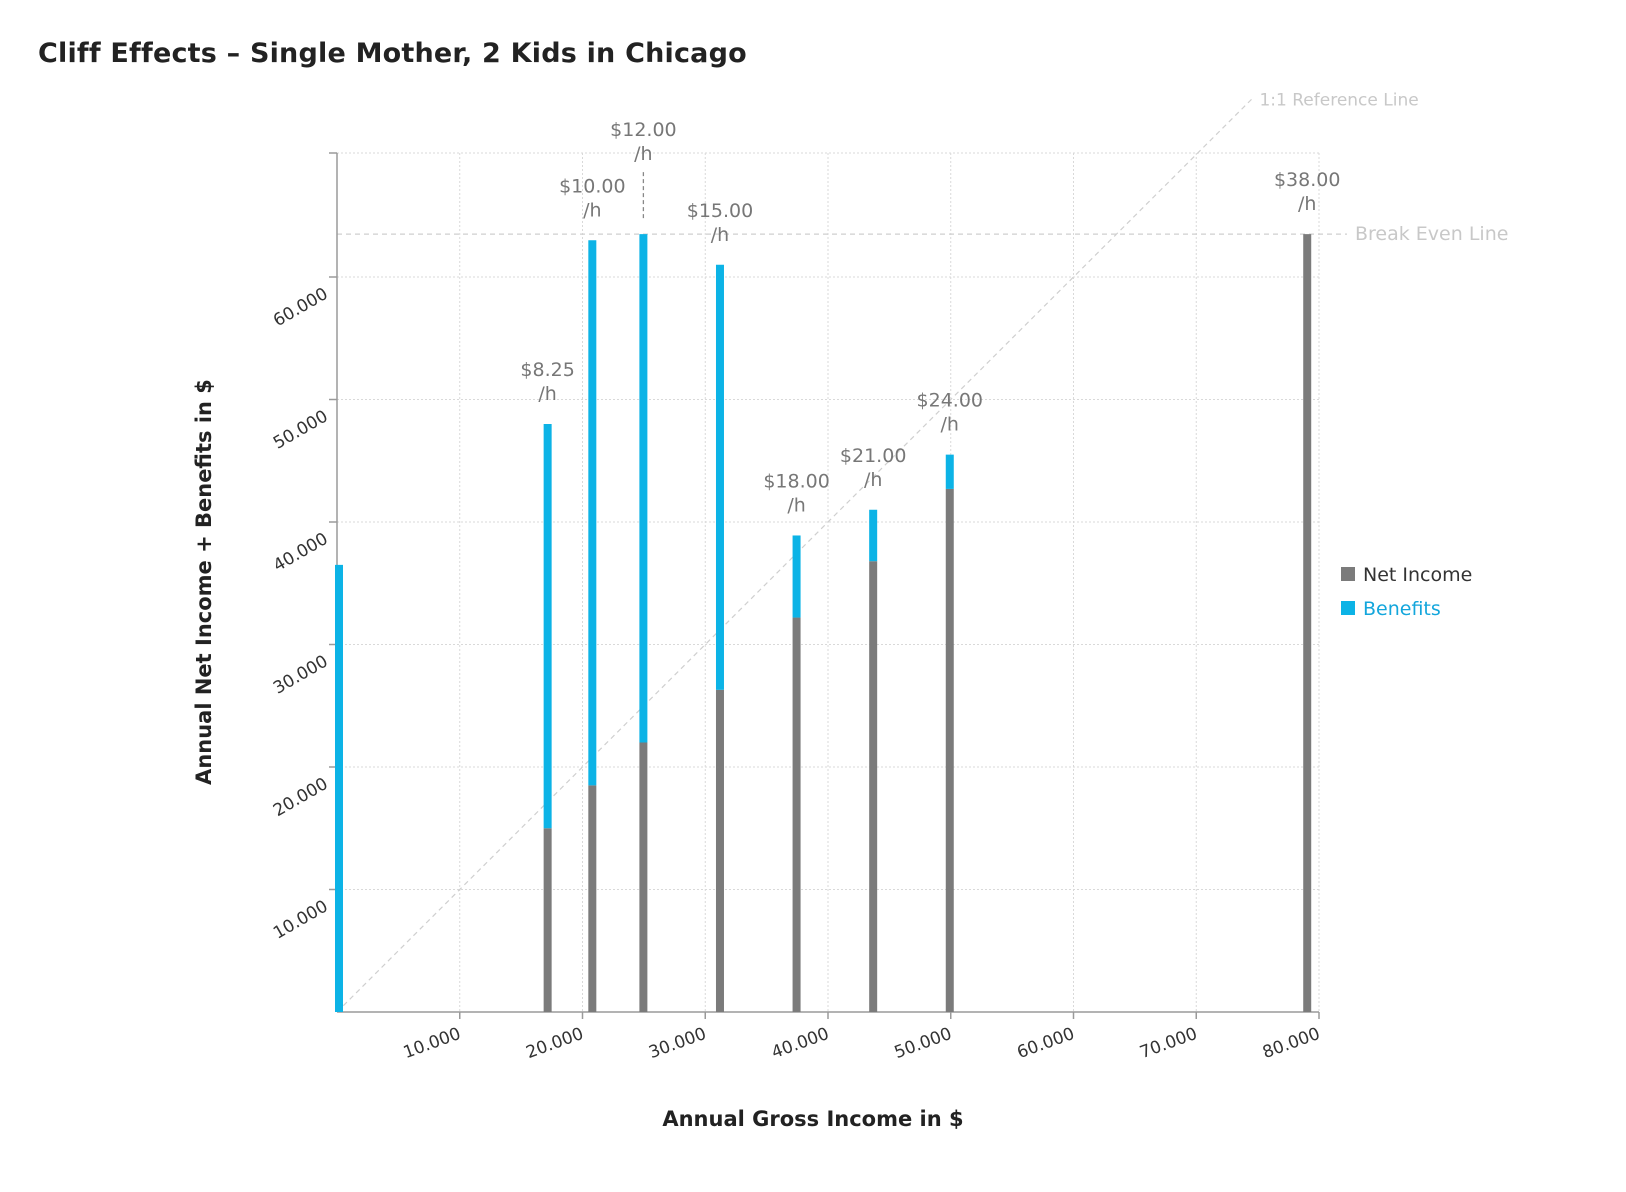 This screenshot has width=1626, height=1192. I want to click on reference-line-label: 1:1 Reference Line, so click(1338, 100).